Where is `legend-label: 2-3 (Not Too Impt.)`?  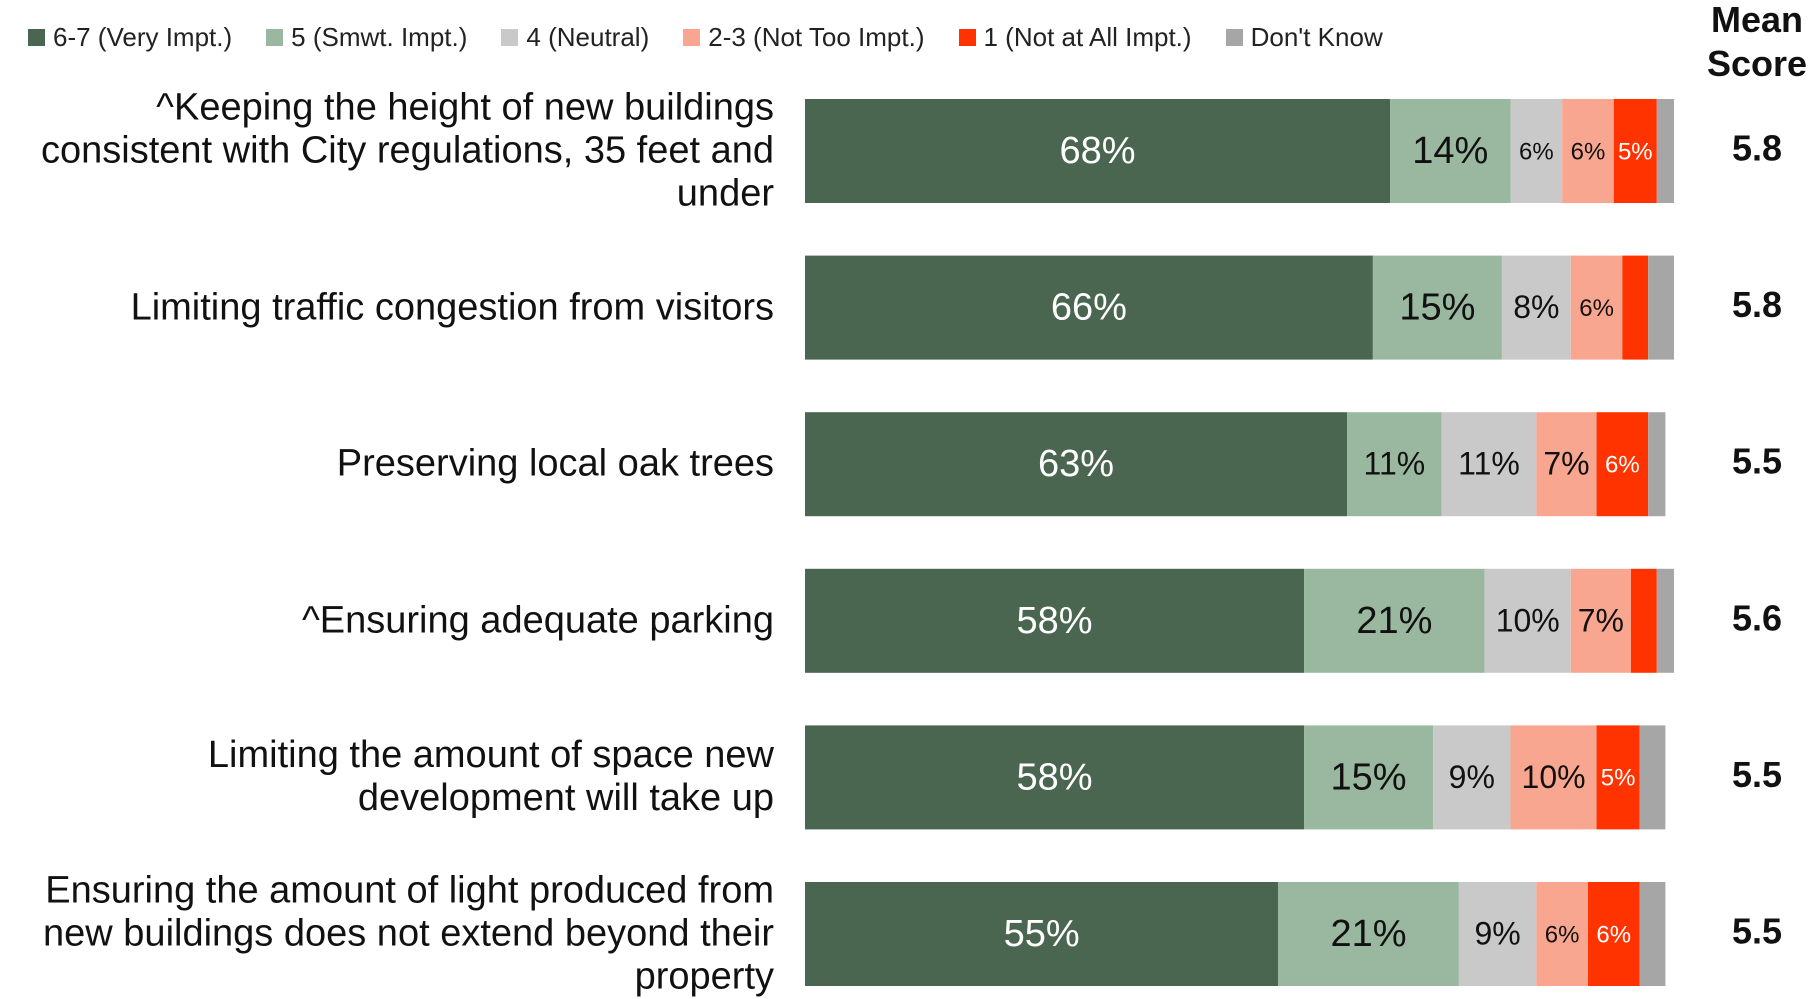
legend-label: 2-3 (Not Too Impt.) is located at coordinates (816, 37).